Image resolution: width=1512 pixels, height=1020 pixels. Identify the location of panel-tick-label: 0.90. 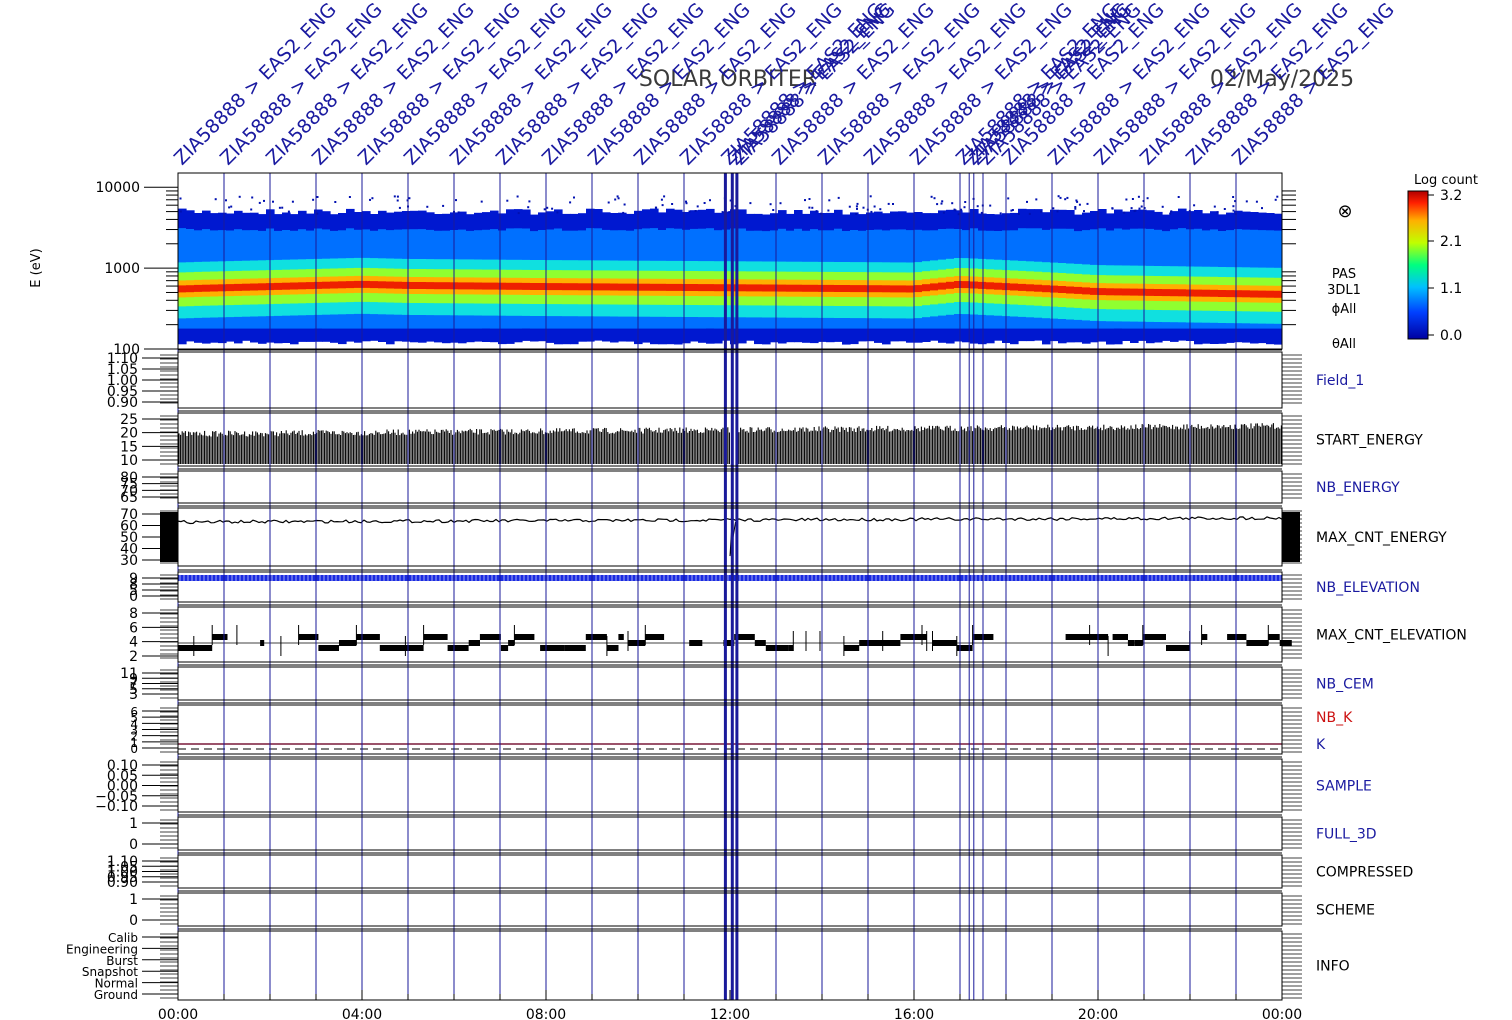
(122, 403).